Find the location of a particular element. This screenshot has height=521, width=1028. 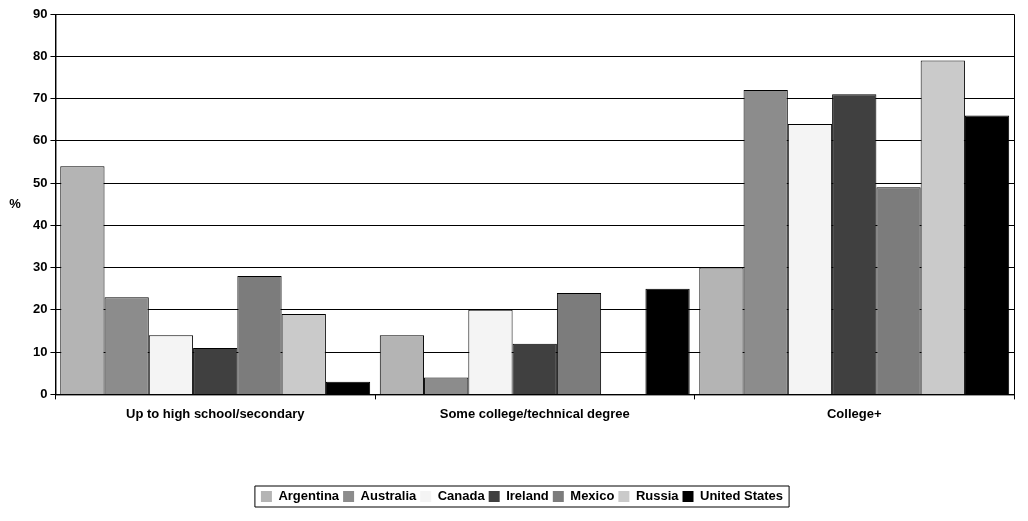

y-tick-label: 60 is located at coordinates (40, 140).